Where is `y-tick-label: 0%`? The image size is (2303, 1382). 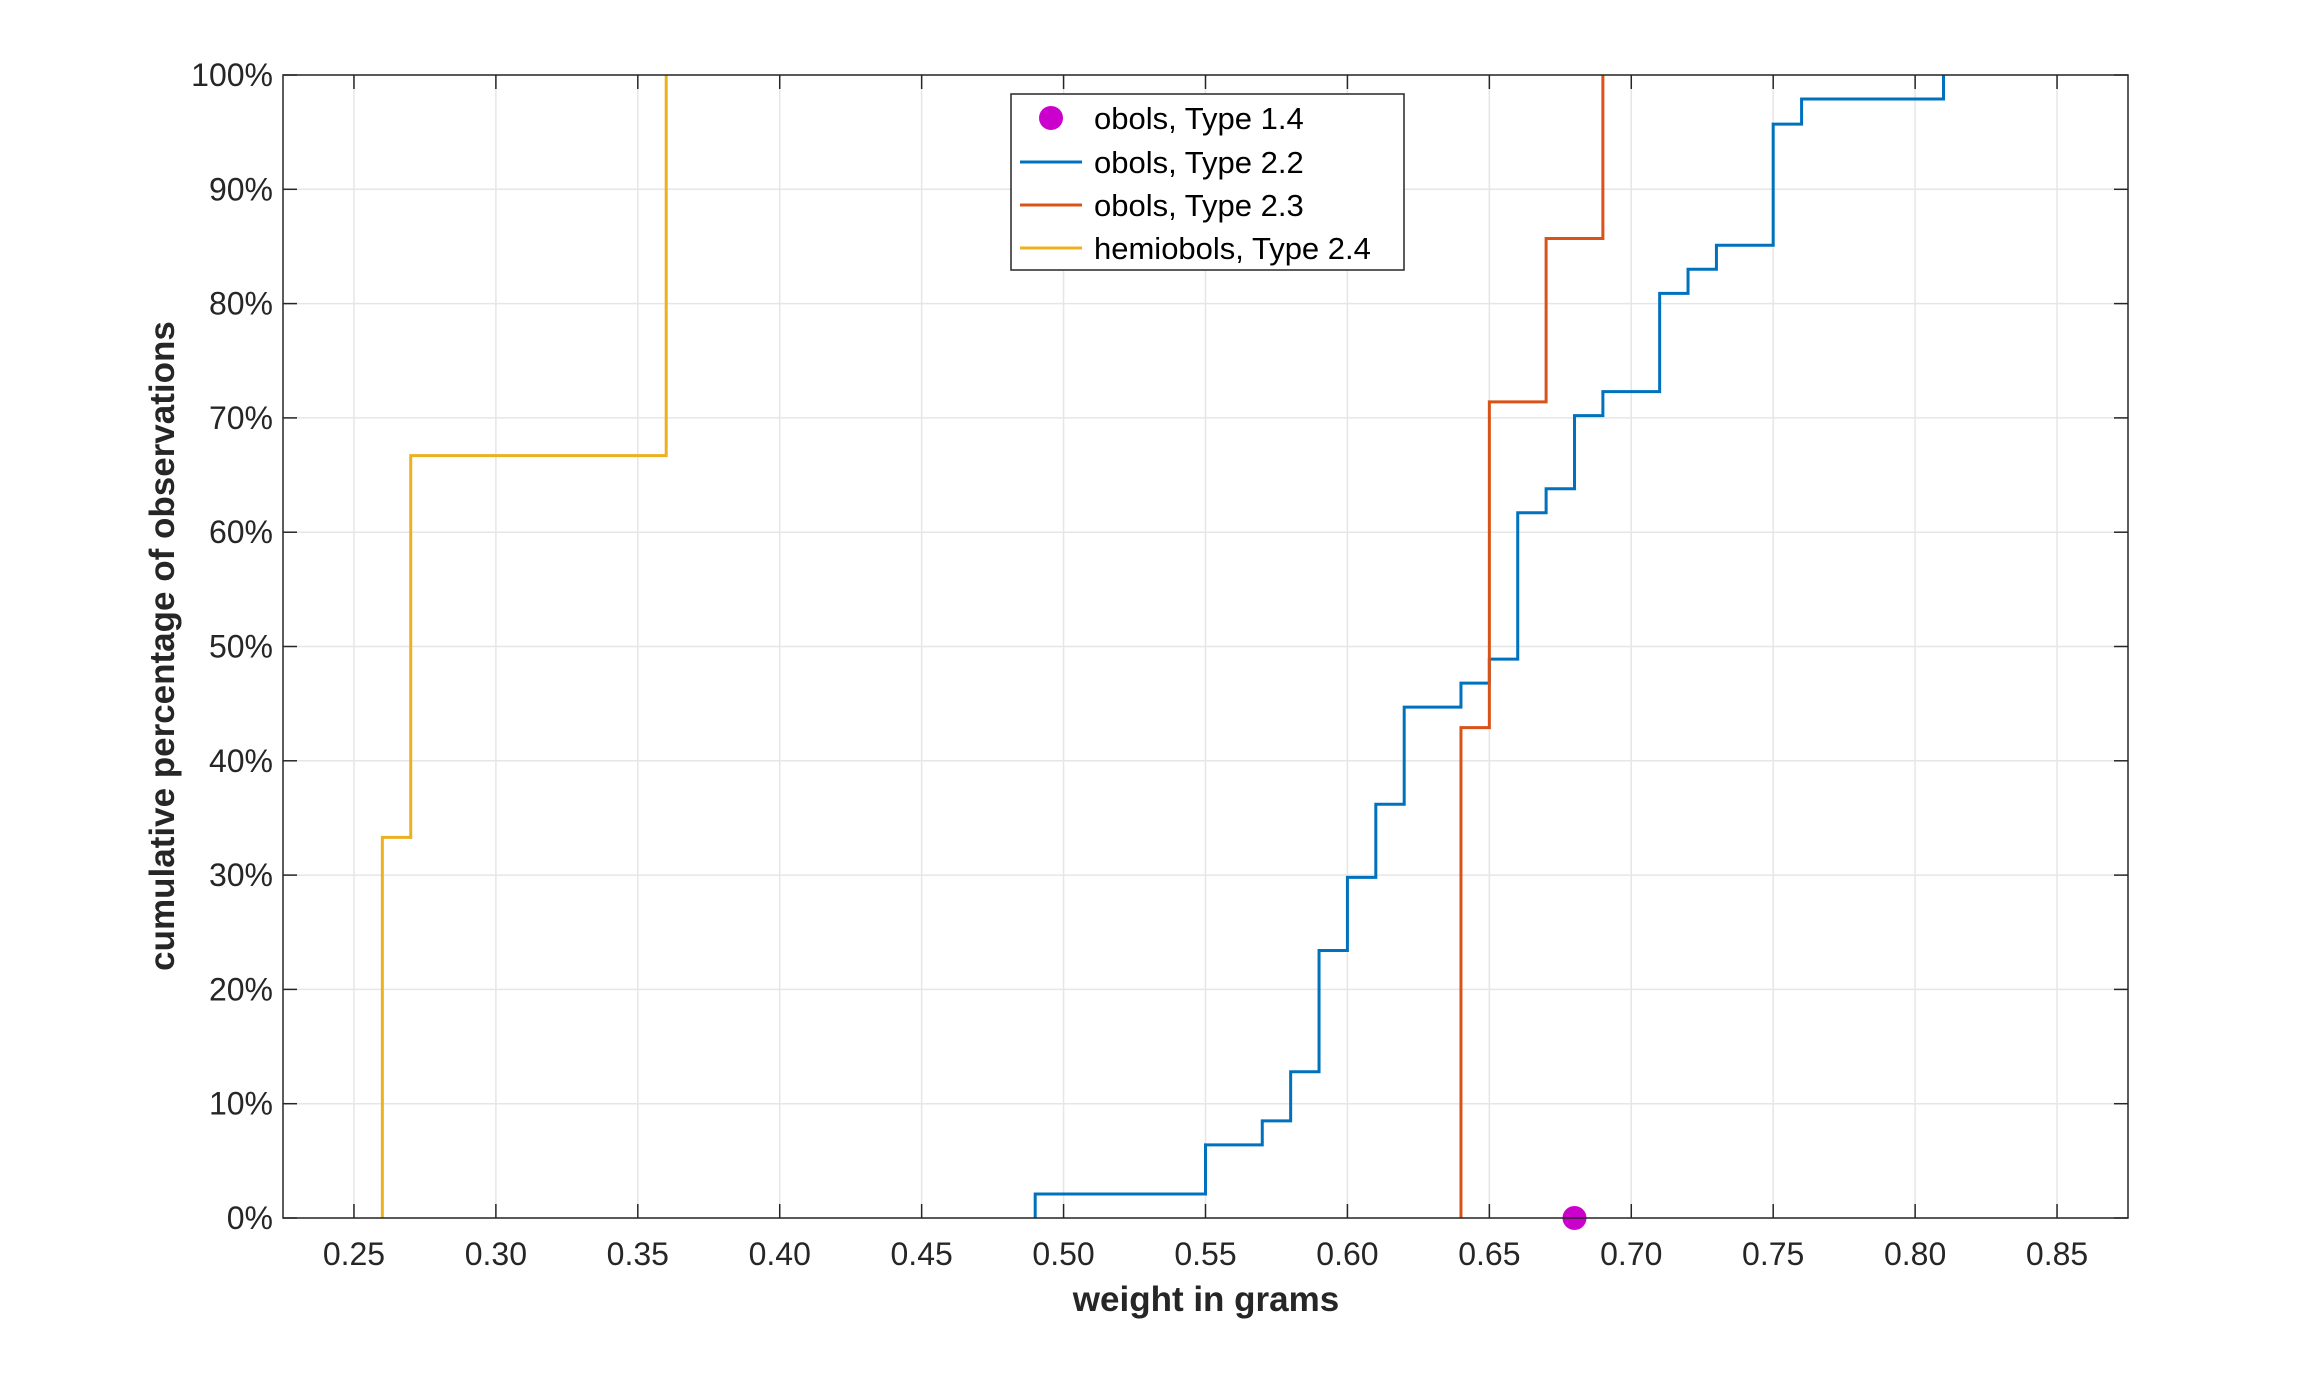 y-tick-label: 0% is located at coordinates (250, 1218).